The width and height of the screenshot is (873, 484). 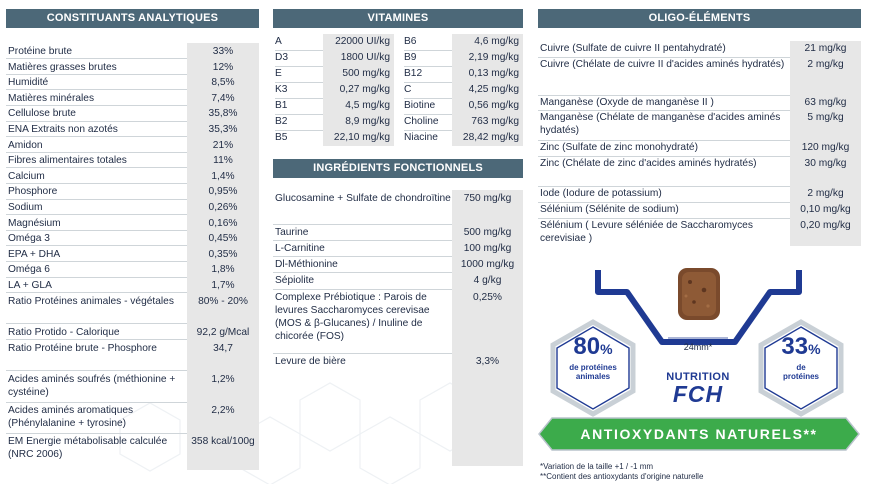 I want to click on vitamin-left-value: 22000 UI/kg, so click(x=362, y=41).